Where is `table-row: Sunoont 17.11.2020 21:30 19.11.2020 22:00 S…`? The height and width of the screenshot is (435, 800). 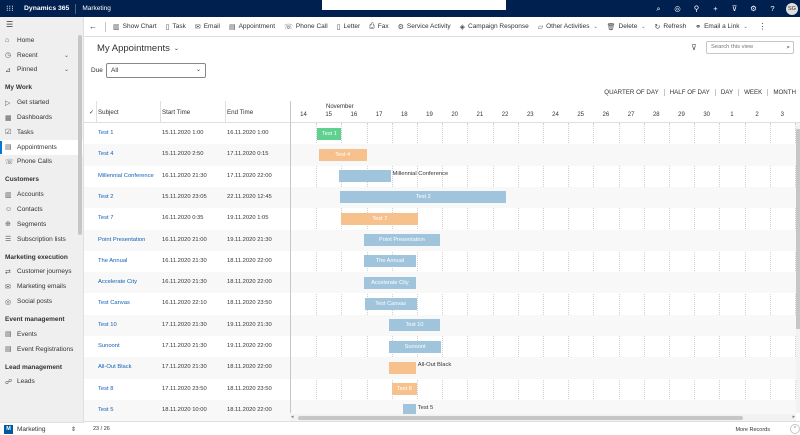 table-row: Sunoont 17.11.2020 21:30 19.11.2020 22:00 S… is located at coordinates (440, 346).